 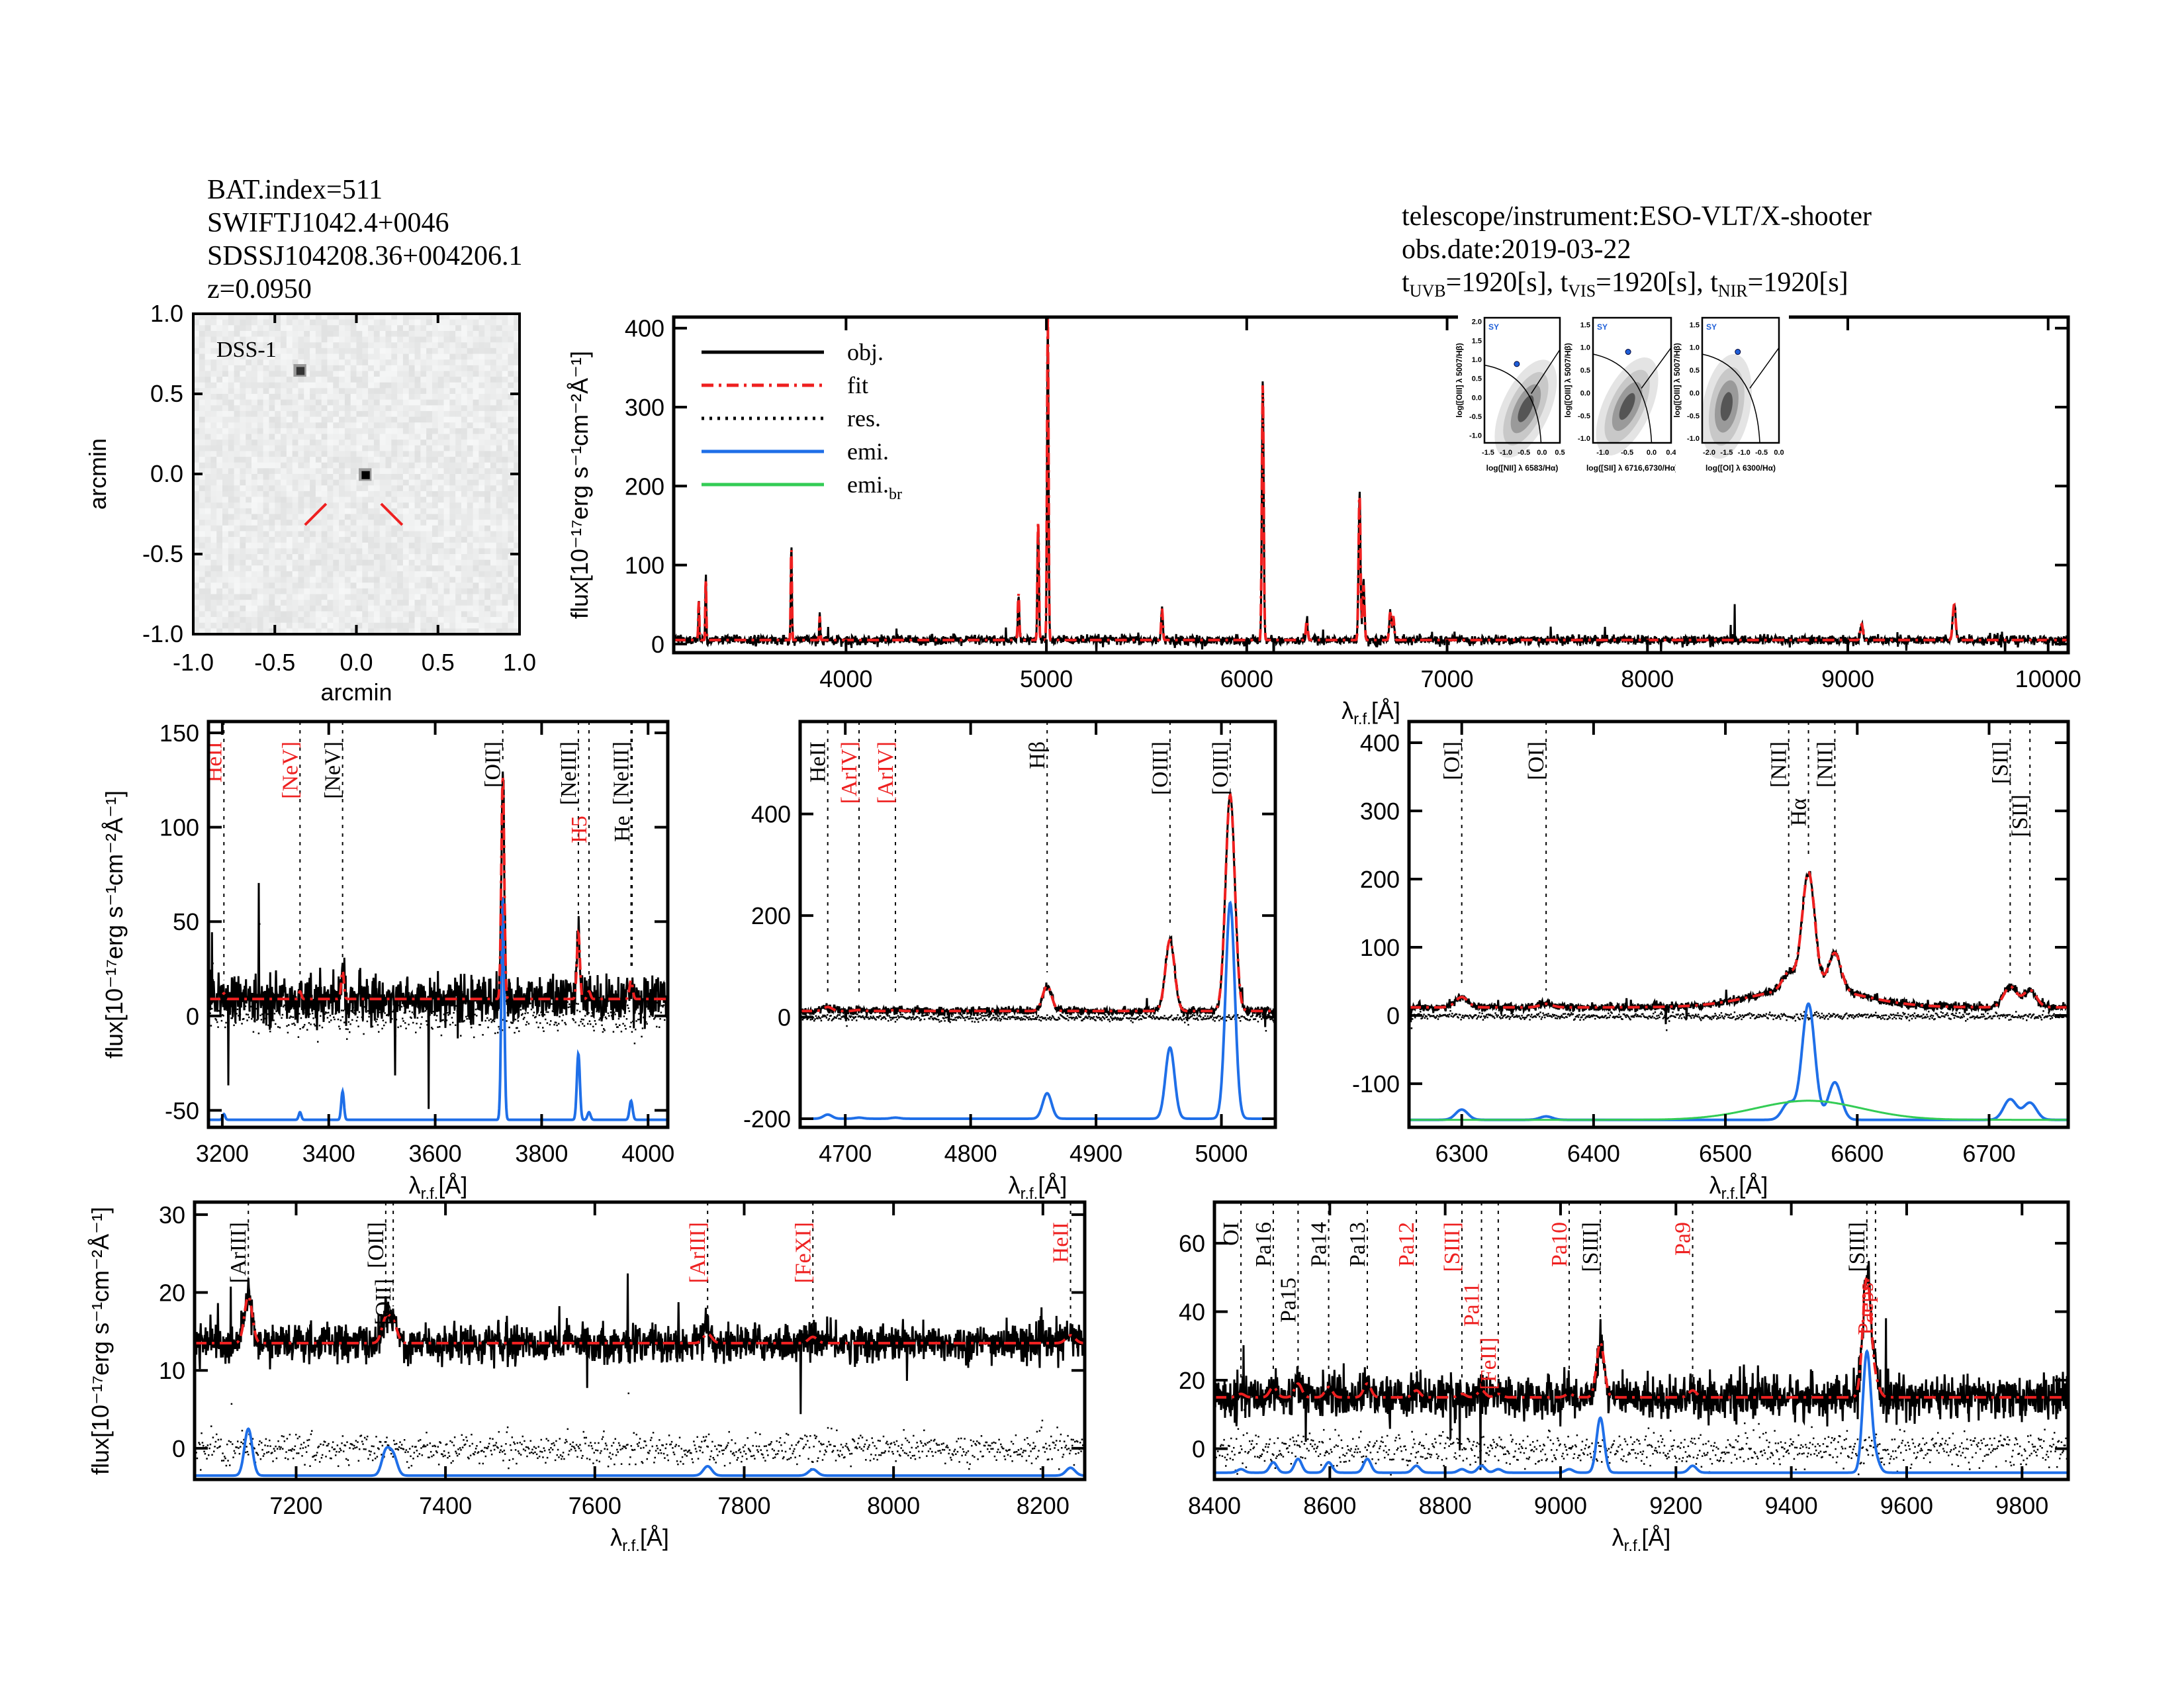 What do you see at coordinates (1671, 453) in the screenshot?
I see `bpt-xtick: 0.4` at bounding box center [1671, 453].